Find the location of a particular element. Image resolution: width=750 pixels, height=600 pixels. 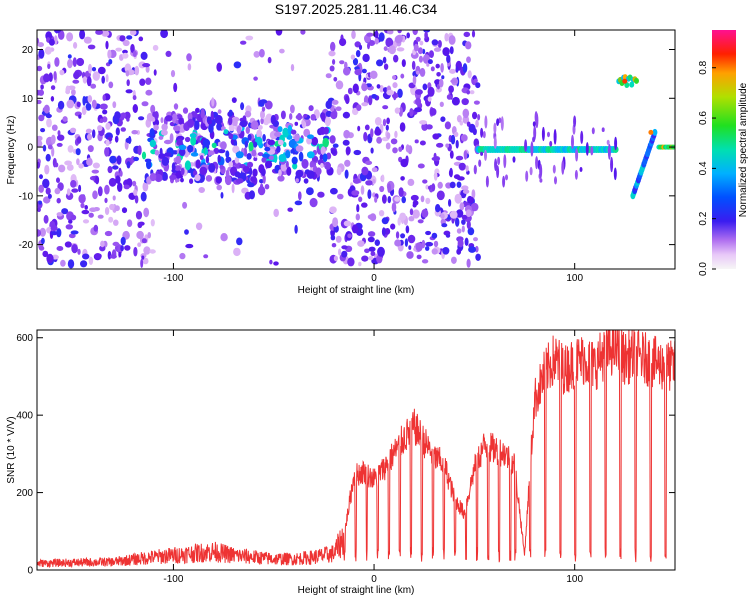

colorbar-ticks: 0.0 0.2 0.4 0.6 0.8 is located at coordinates (707, 168).